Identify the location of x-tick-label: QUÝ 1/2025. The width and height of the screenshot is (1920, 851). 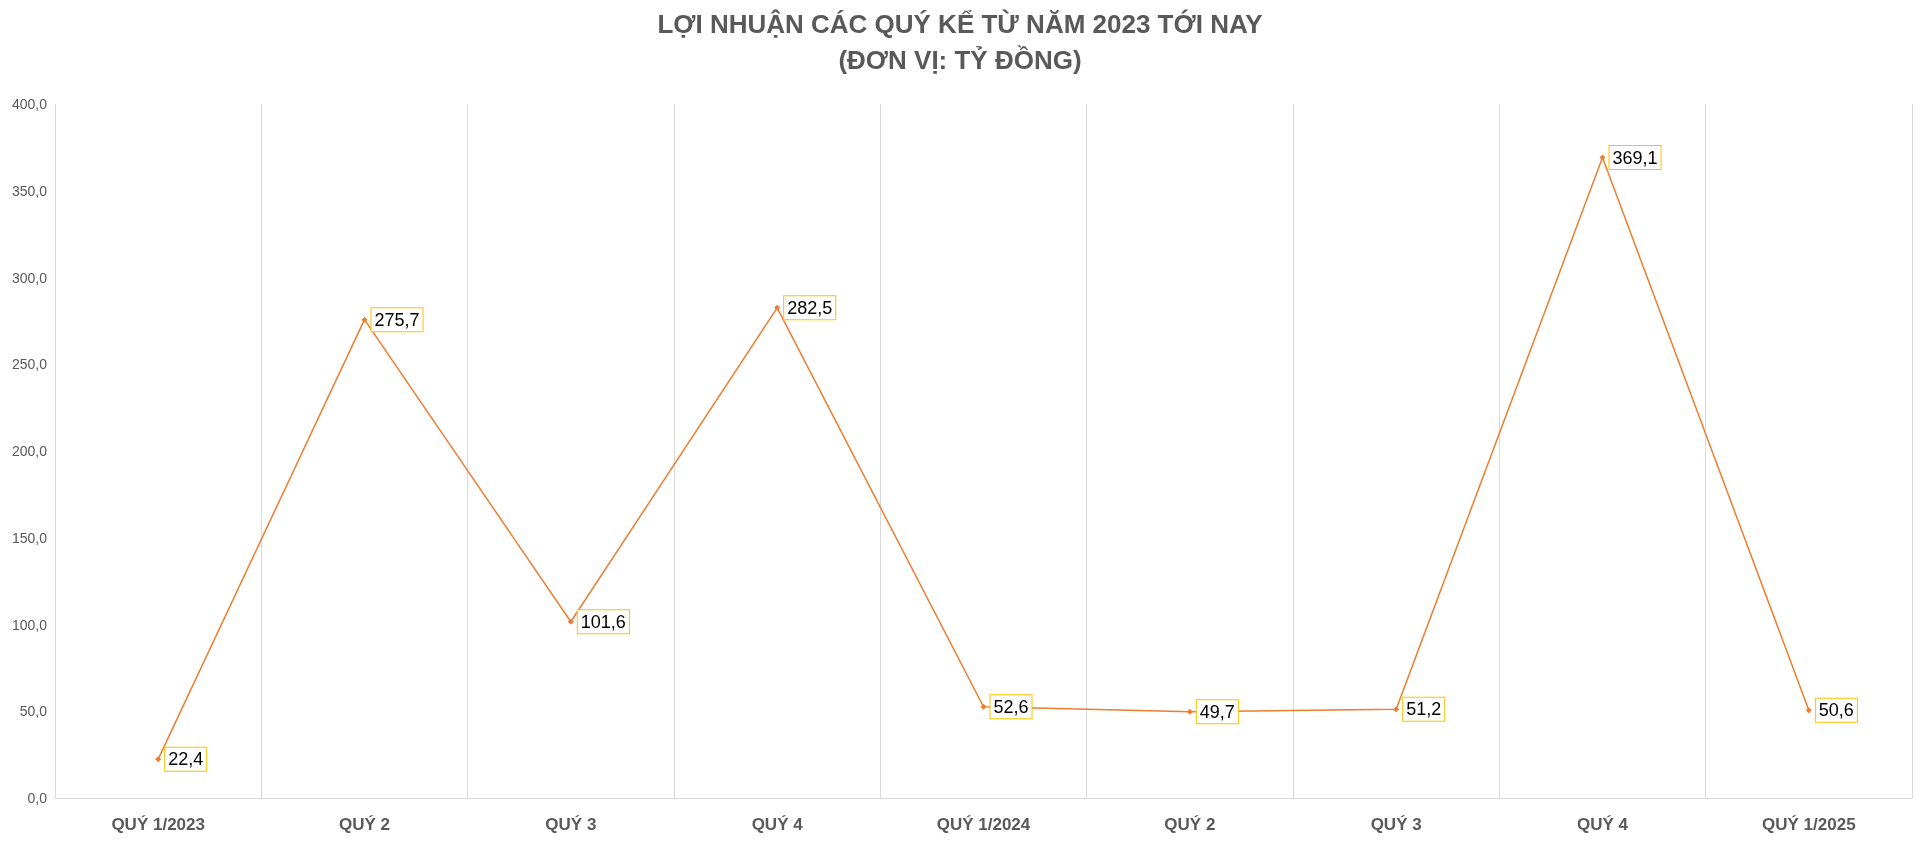
(1809, 824).